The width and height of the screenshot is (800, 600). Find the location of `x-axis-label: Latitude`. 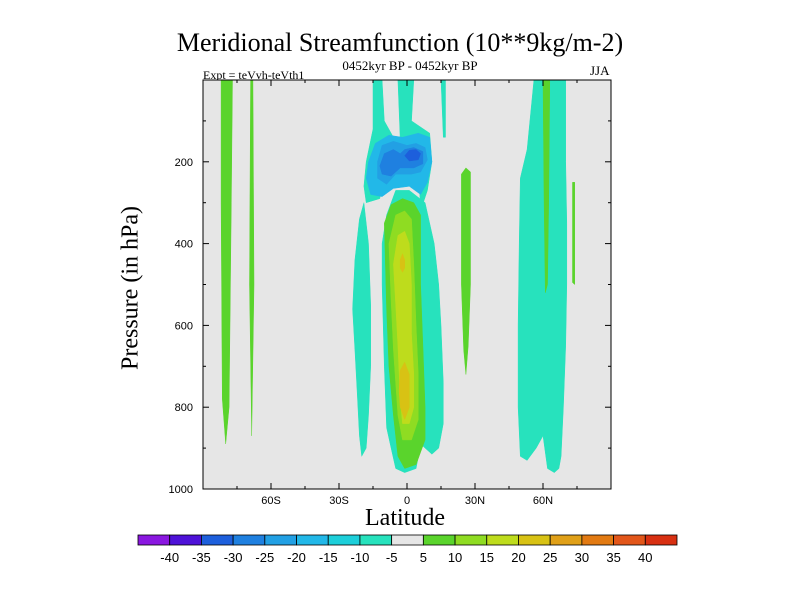

x-axis-label: Latitude is located at coordinates (405, 518).